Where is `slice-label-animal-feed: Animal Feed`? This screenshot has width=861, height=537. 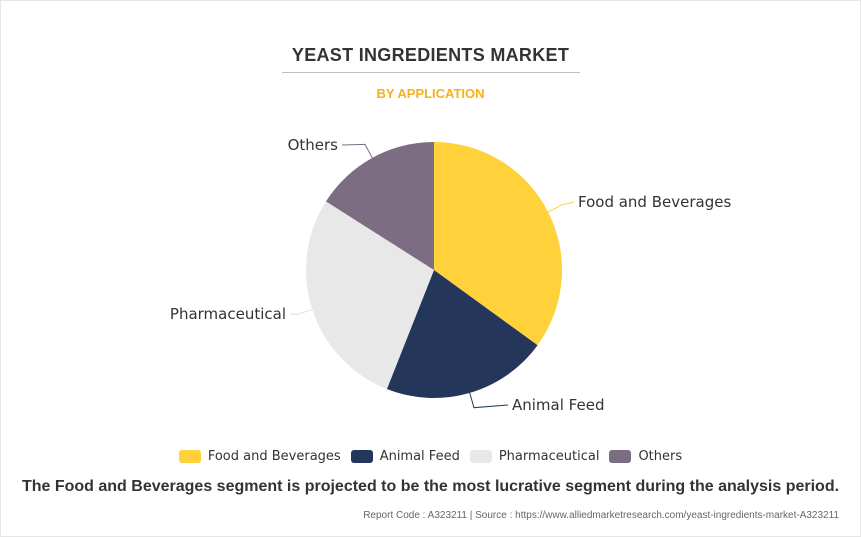 slice-label-animal-feed: Animal Feed is located at coordinates (558, 405).